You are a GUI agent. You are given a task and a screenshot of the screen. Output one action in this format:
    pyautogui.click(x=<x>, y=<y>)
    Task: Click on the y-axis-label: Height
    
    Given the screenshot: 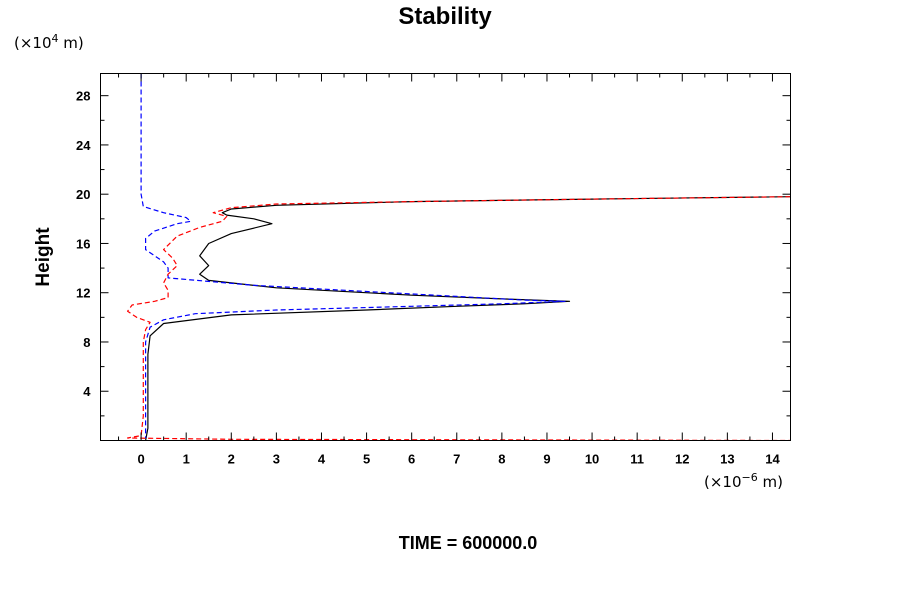 What is the action you would take?
    pyautogui.click(x=43, y=257)
    